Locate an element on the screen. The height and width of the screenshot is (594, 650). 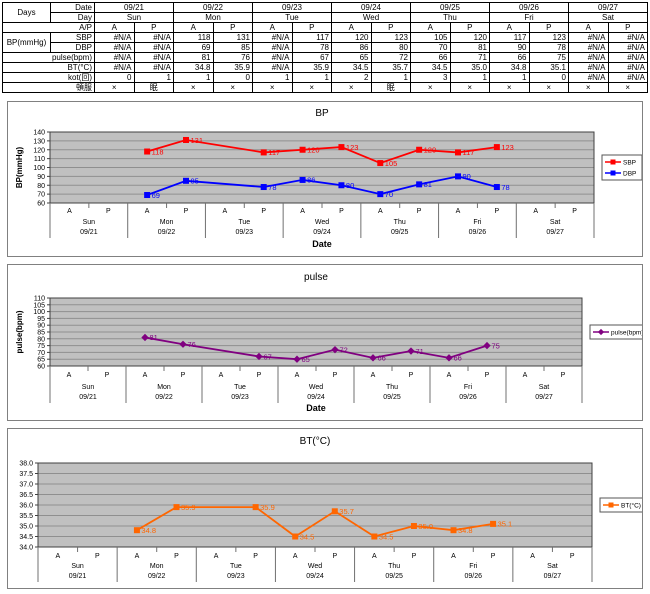
sbp-value-cell: 118 is located at coordinates (193, 37).